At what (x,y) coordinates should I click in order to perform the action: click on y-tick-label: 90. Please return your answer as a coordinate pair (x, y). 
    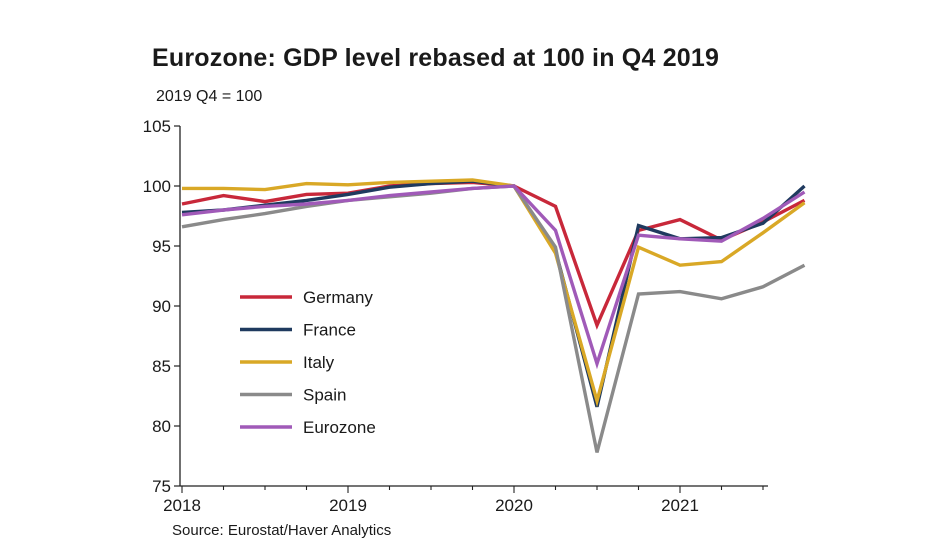
    Looking at the image, I should click on (161, 306).